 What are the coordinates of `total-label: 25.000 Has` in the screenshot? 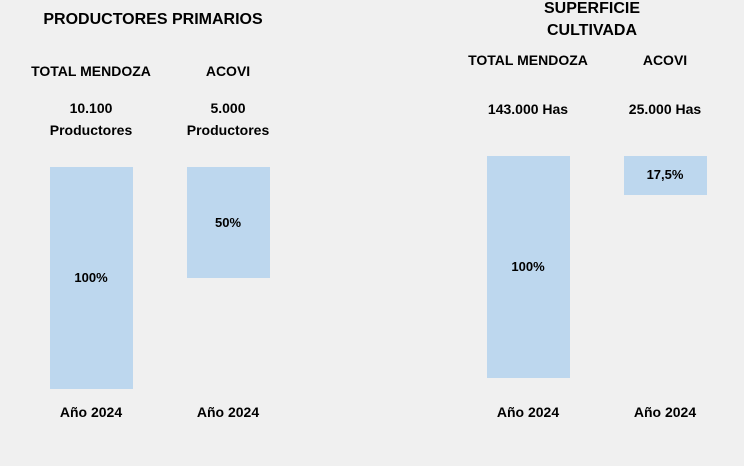 It's located at (665, 109).